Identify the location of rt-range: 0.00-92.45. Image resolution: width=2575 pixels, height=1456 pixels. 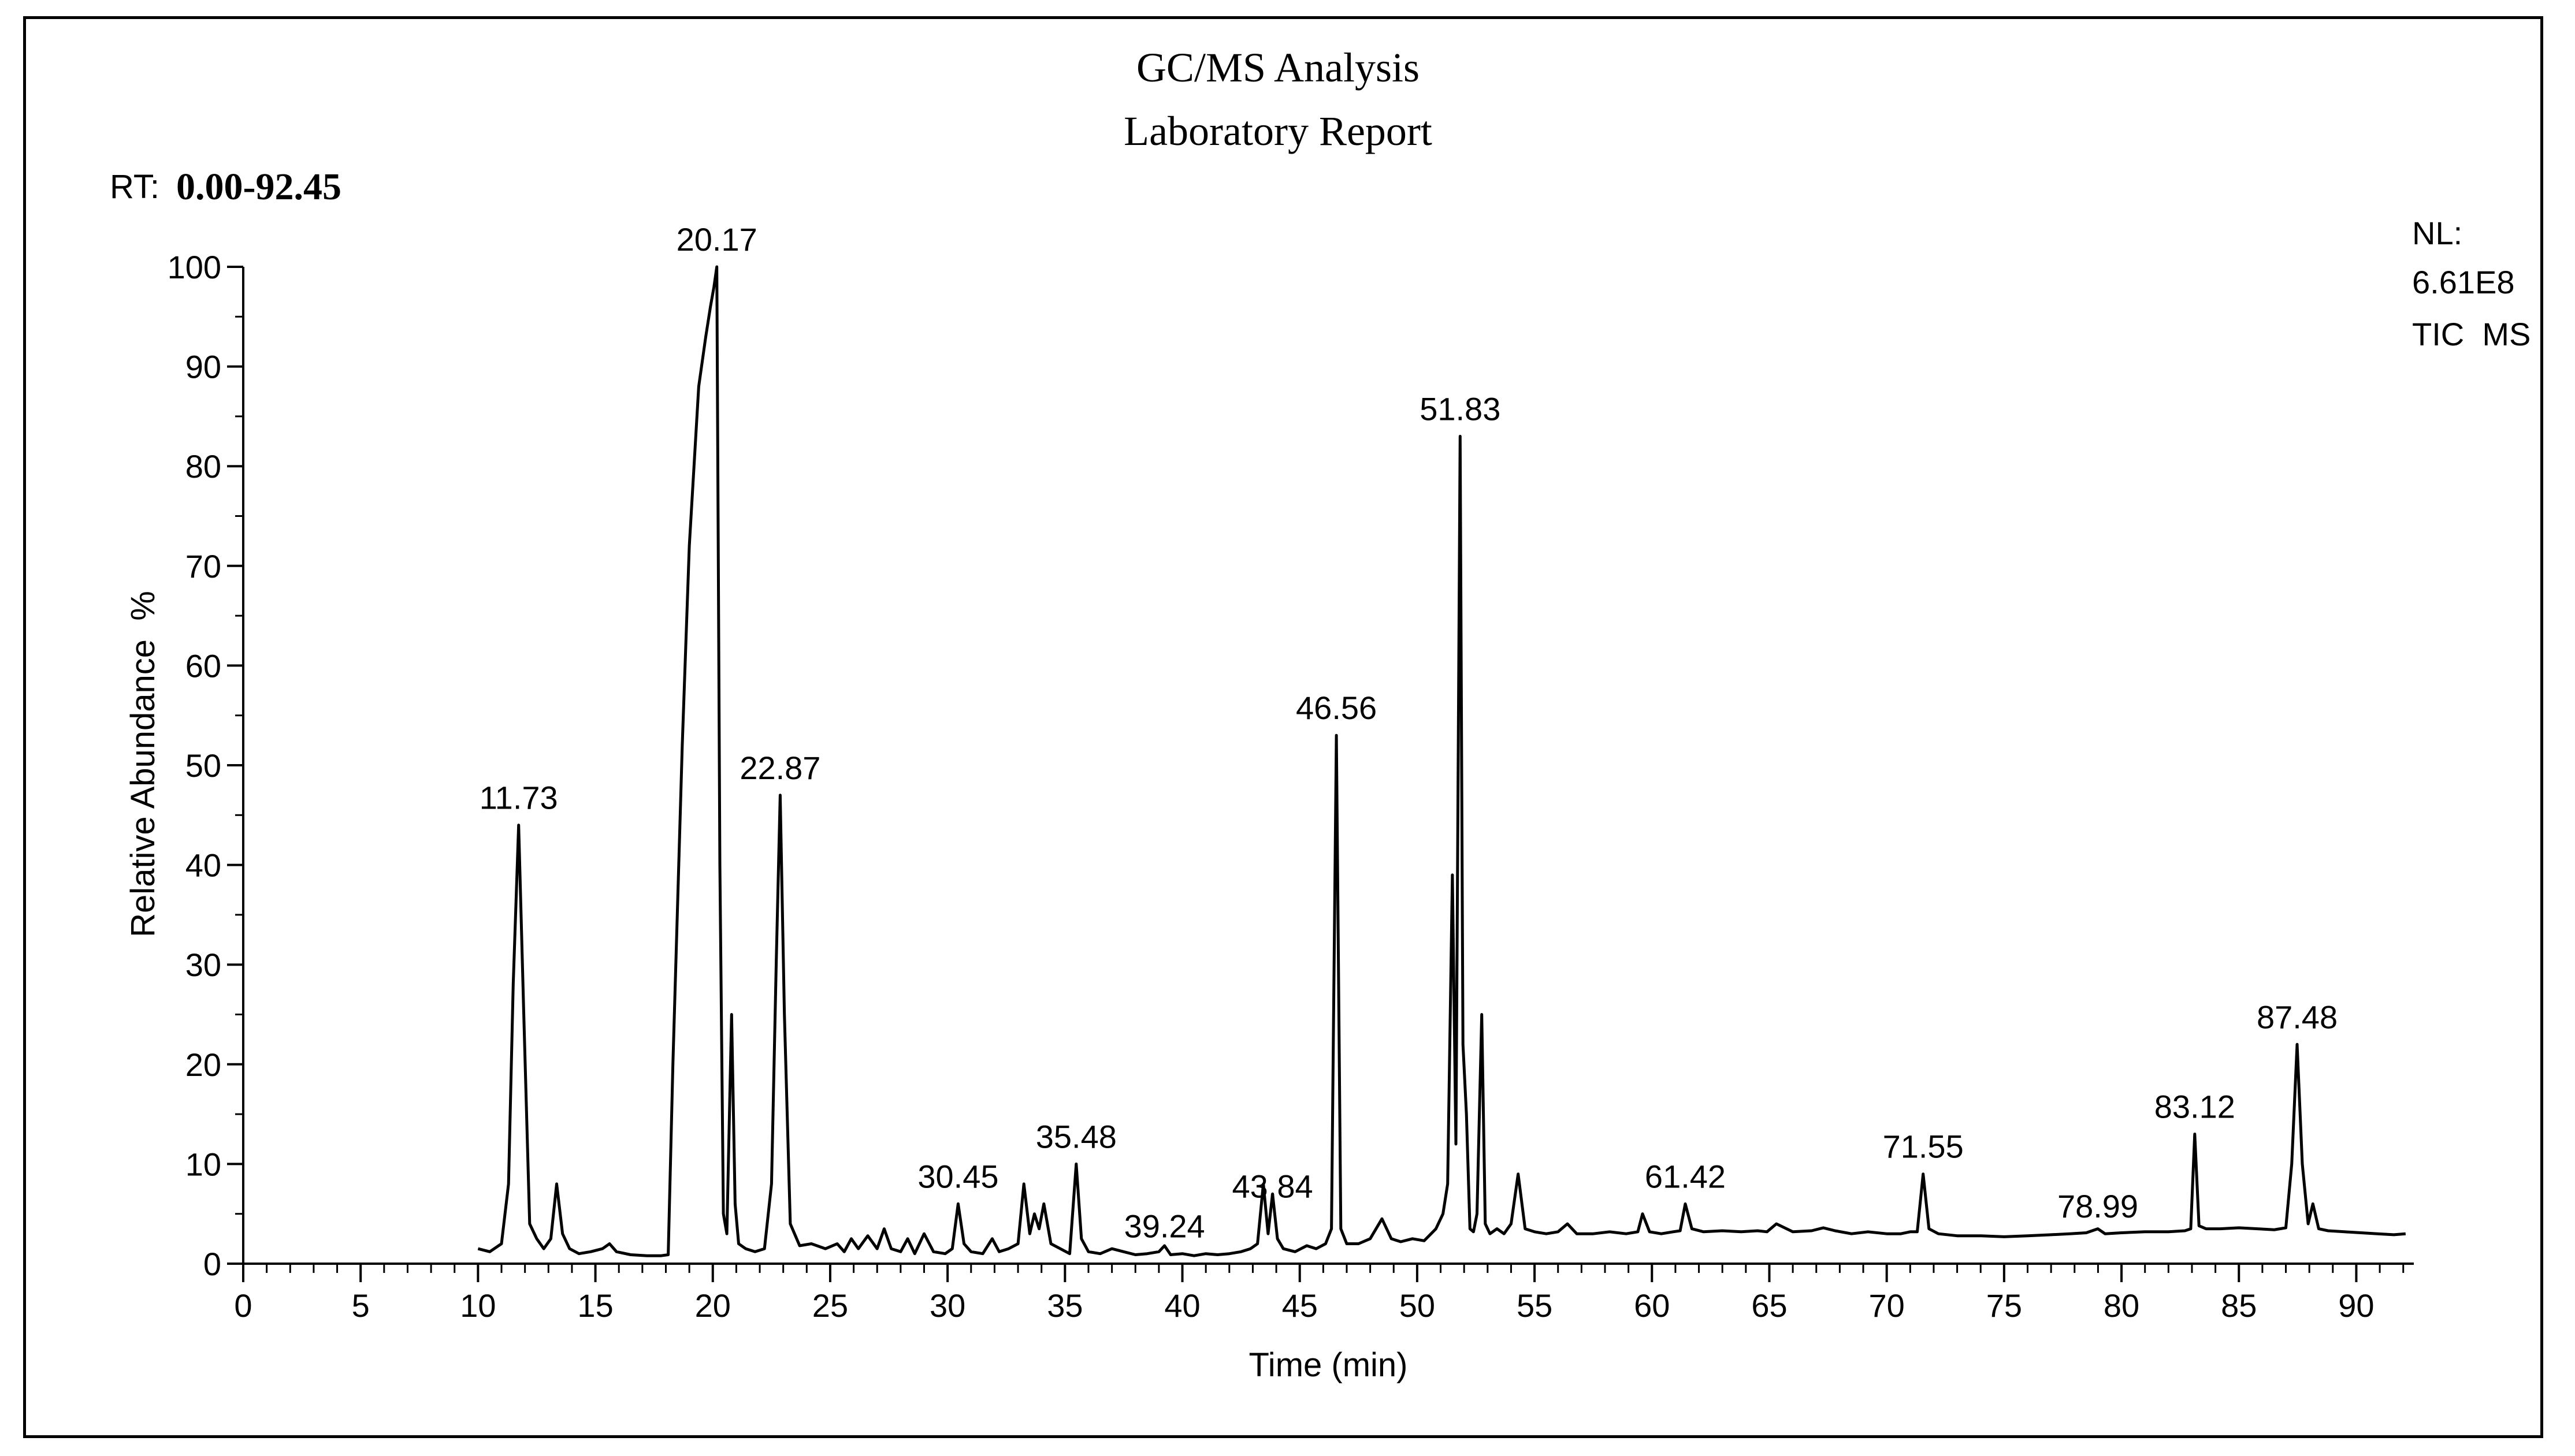
(258, 187).